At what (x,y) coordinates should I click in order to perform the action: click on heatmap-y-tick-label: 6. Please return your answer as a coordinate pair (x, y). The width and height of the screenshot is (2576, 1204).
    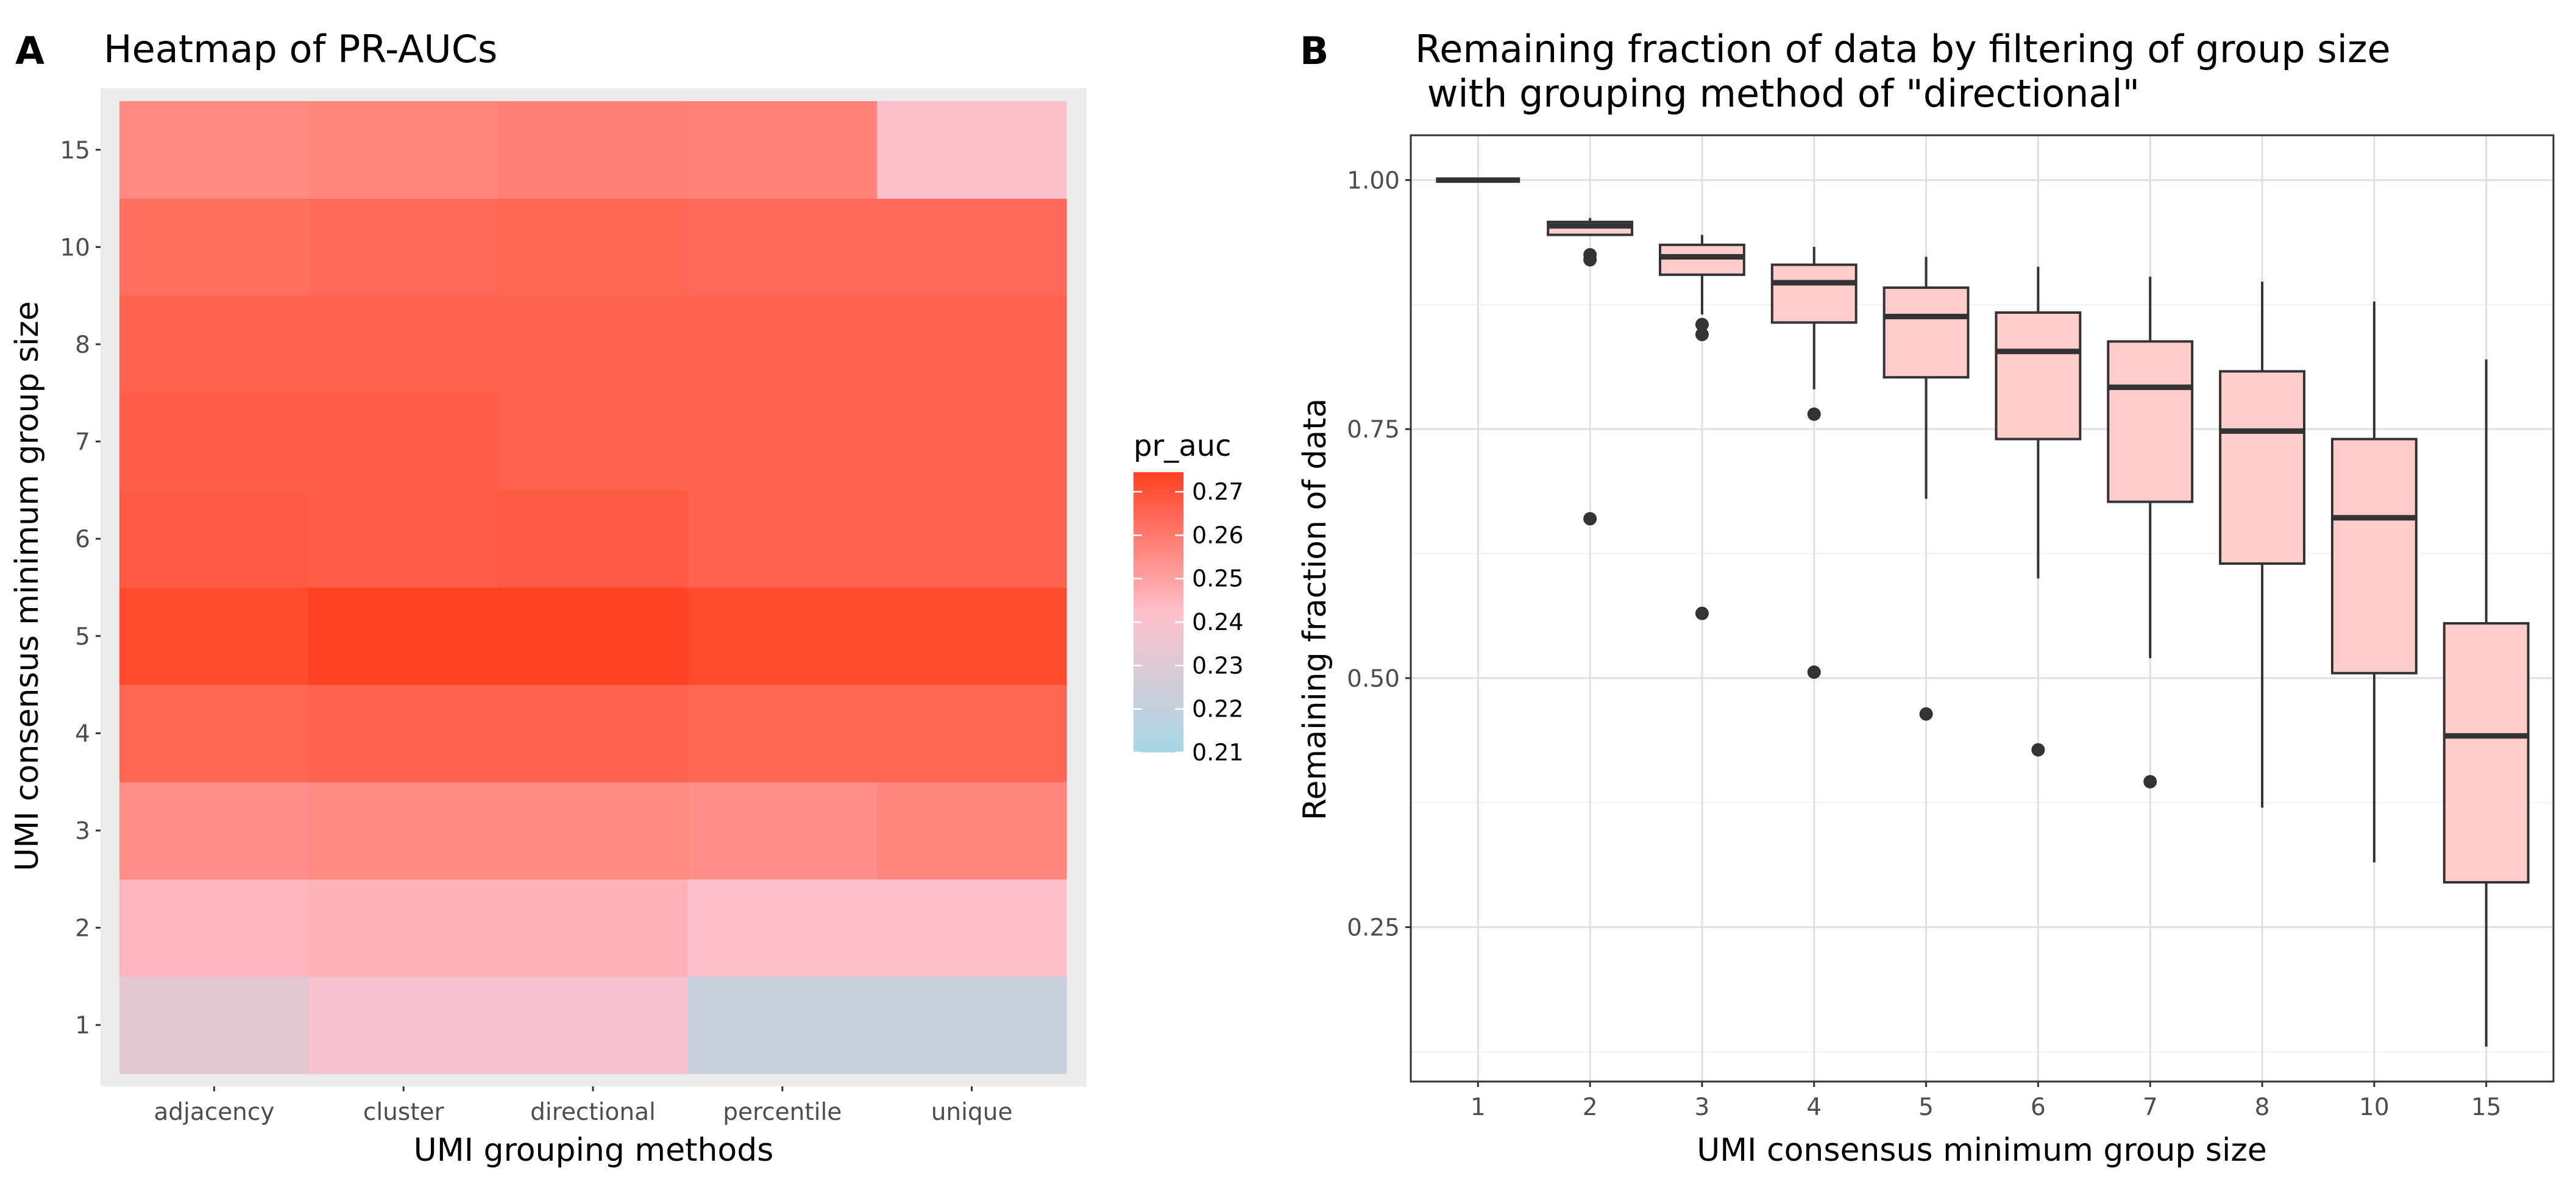
    Looking at the image, I should click on (83, 539).